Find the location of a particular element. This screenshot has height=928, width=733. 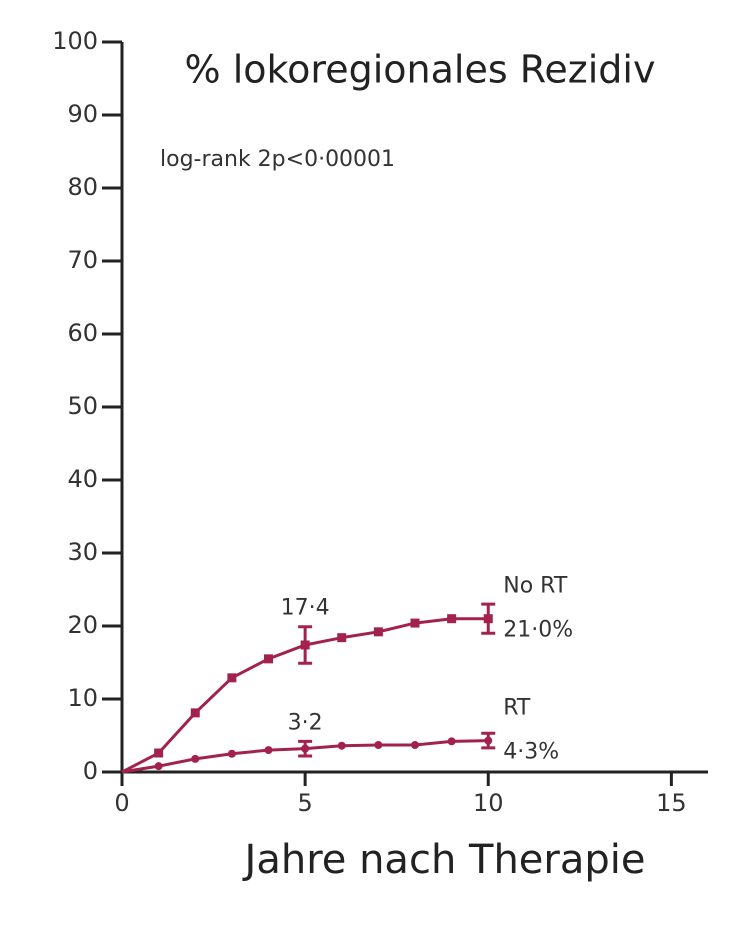

y-tick-label: 0 is located at coordinates (90, 771).